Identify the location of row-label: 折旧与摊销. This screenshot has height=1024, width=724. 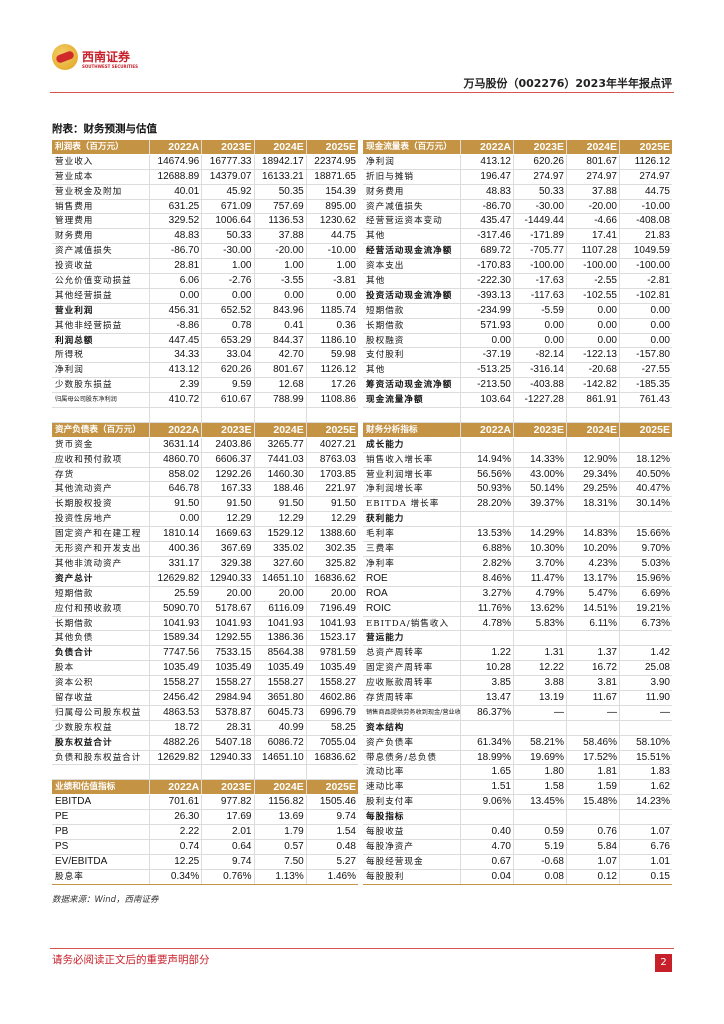
(412, 176).